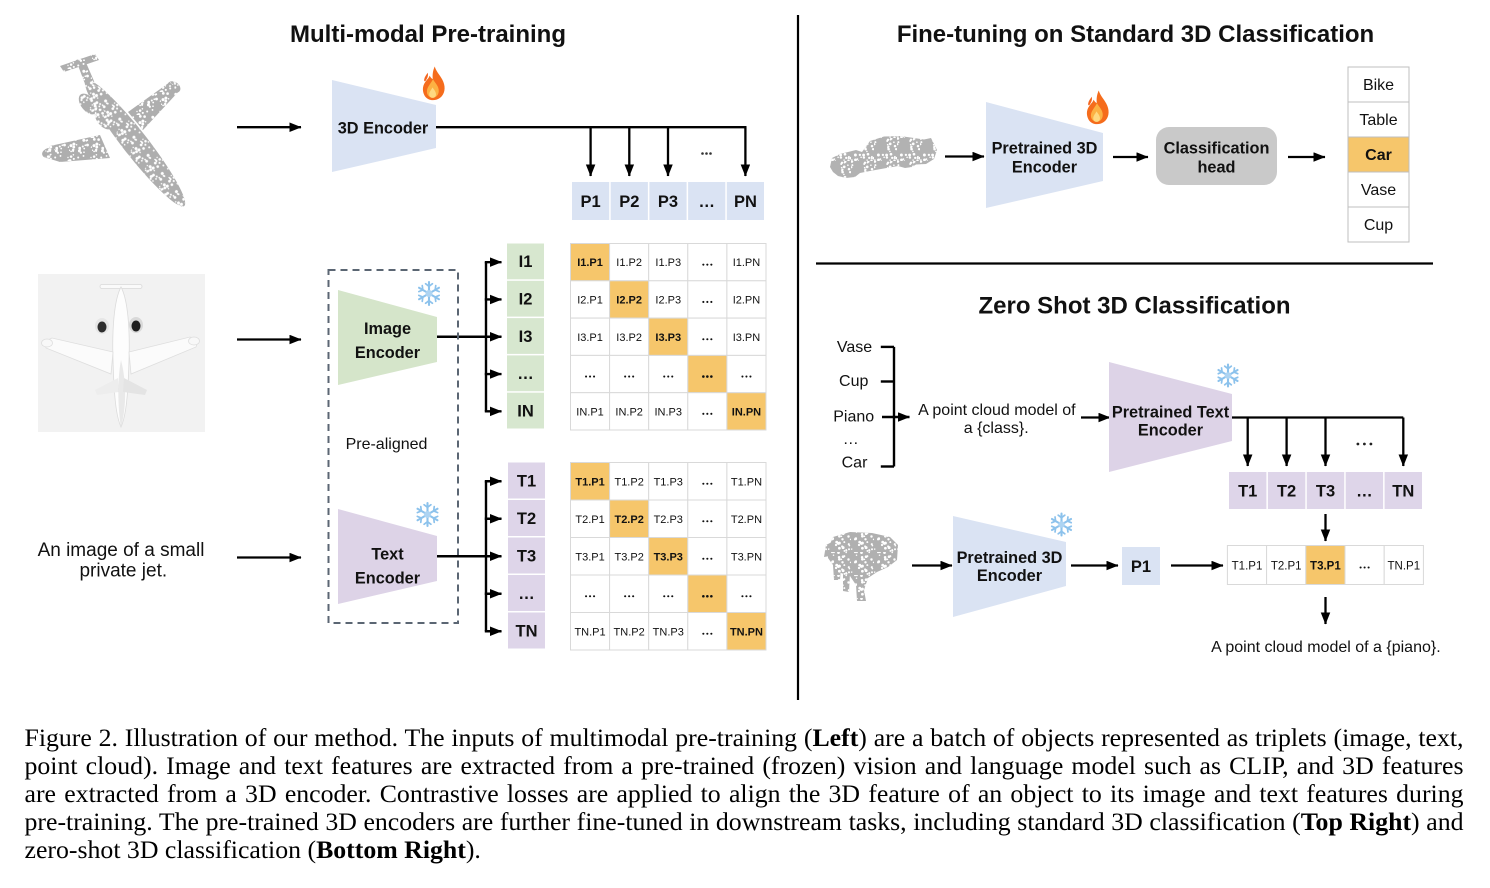 The height and width of the screenshot is (888, 1490). Describe the element at coordinates (746, 482) in the screenshot. I see `svg-text: T1.PN` at that location.